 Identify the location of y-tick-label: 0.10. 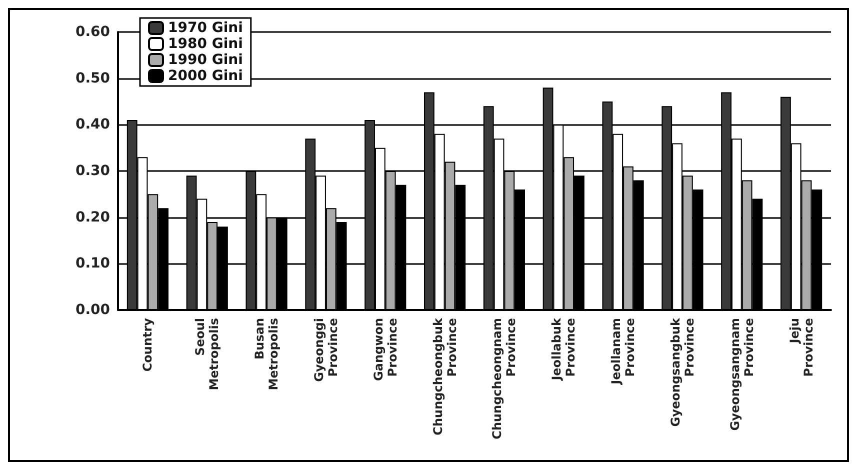
(92, 264).